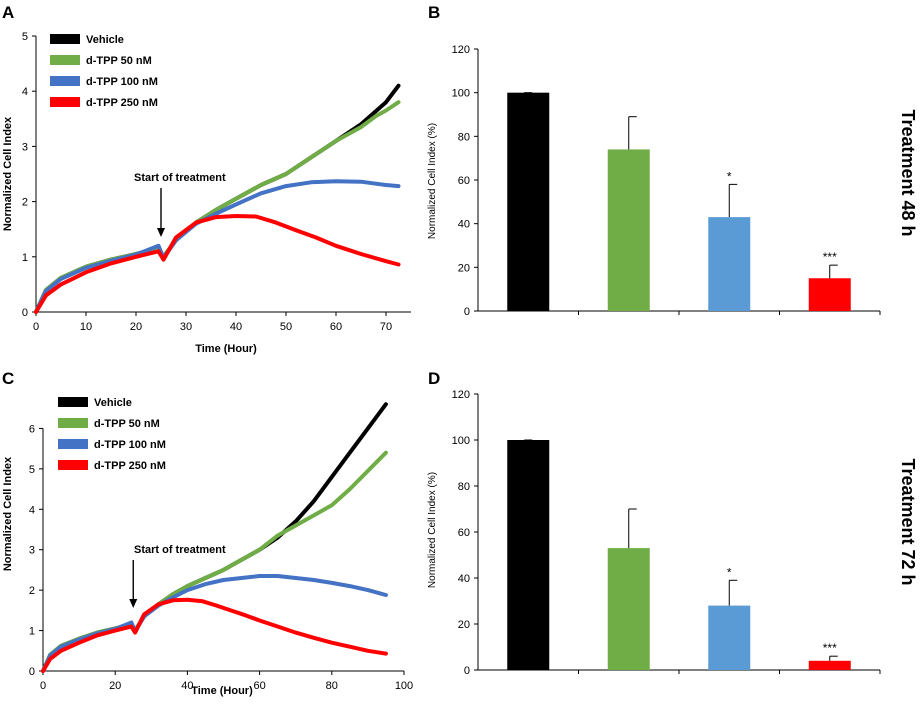 Image resolution: width=922 pixels, height=710 pixels. Describe the element at coordinates (332, 686) in the screenshot. I see `x-tick-label: 80` at that location.